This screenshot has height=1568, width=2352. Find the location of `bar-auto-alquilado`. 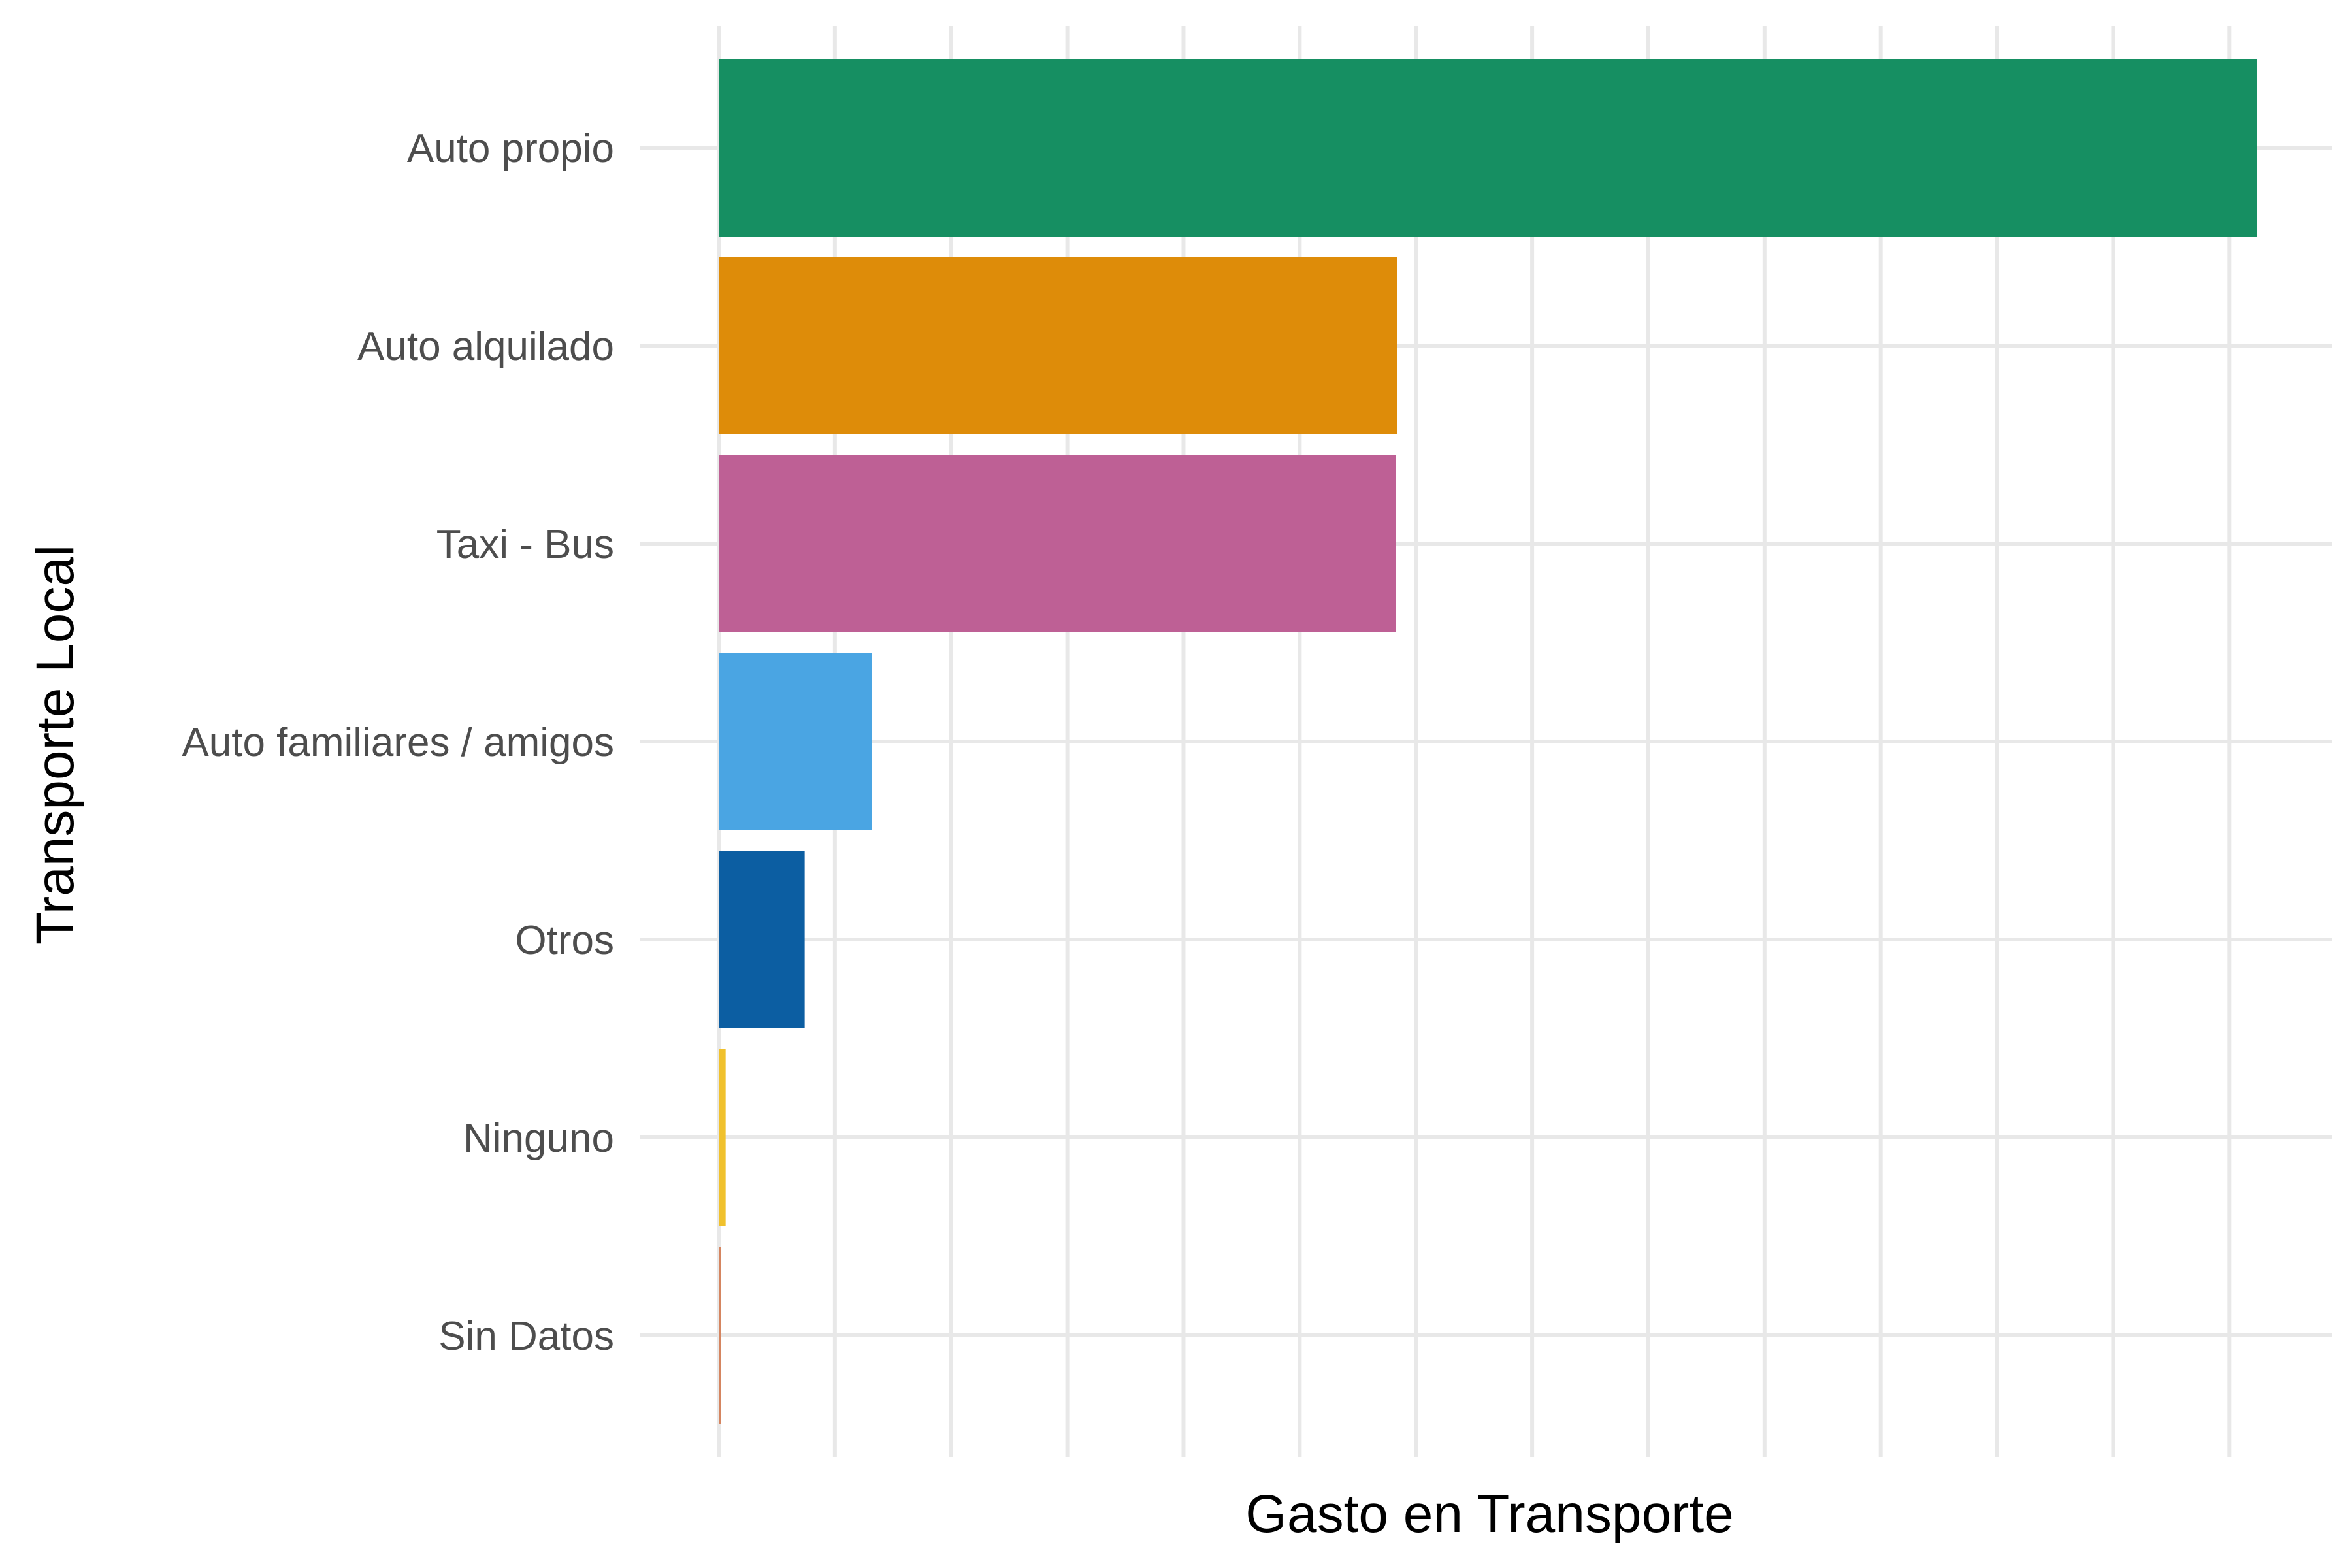

bar-auto-alquilado is located at coordinates (1058, 345).